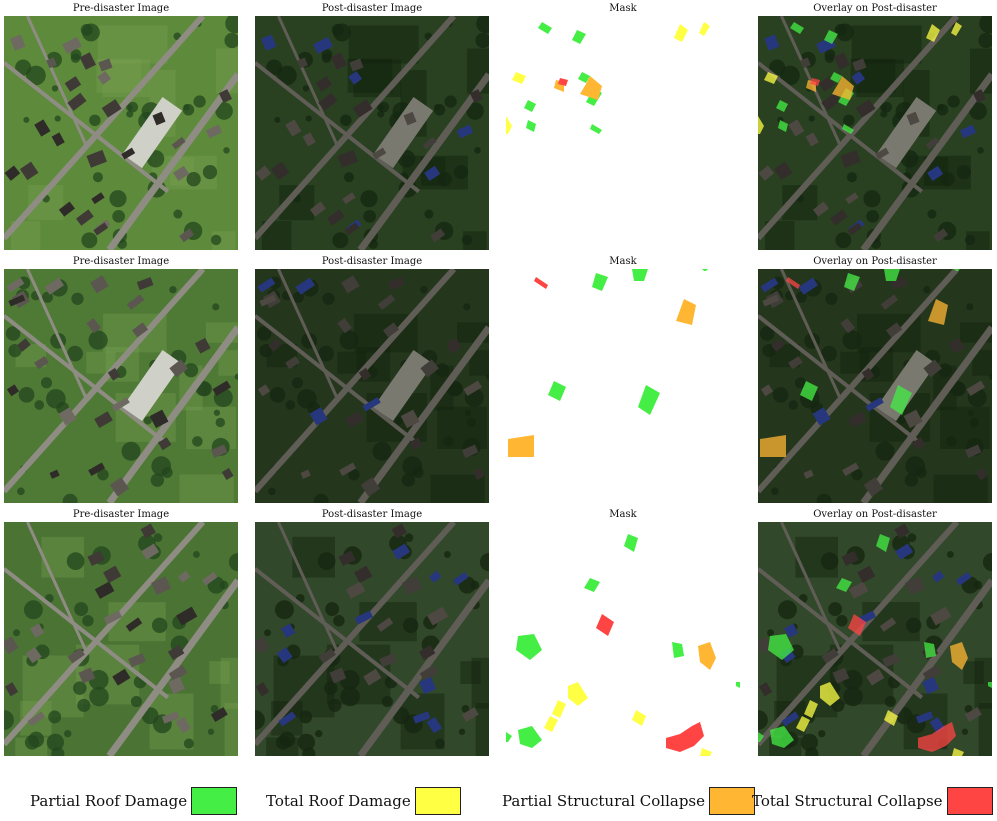 This screenshot has width=997, height=821. I want to click on legend-item-total-roof: Total Roof Damage, so click(363, 801).